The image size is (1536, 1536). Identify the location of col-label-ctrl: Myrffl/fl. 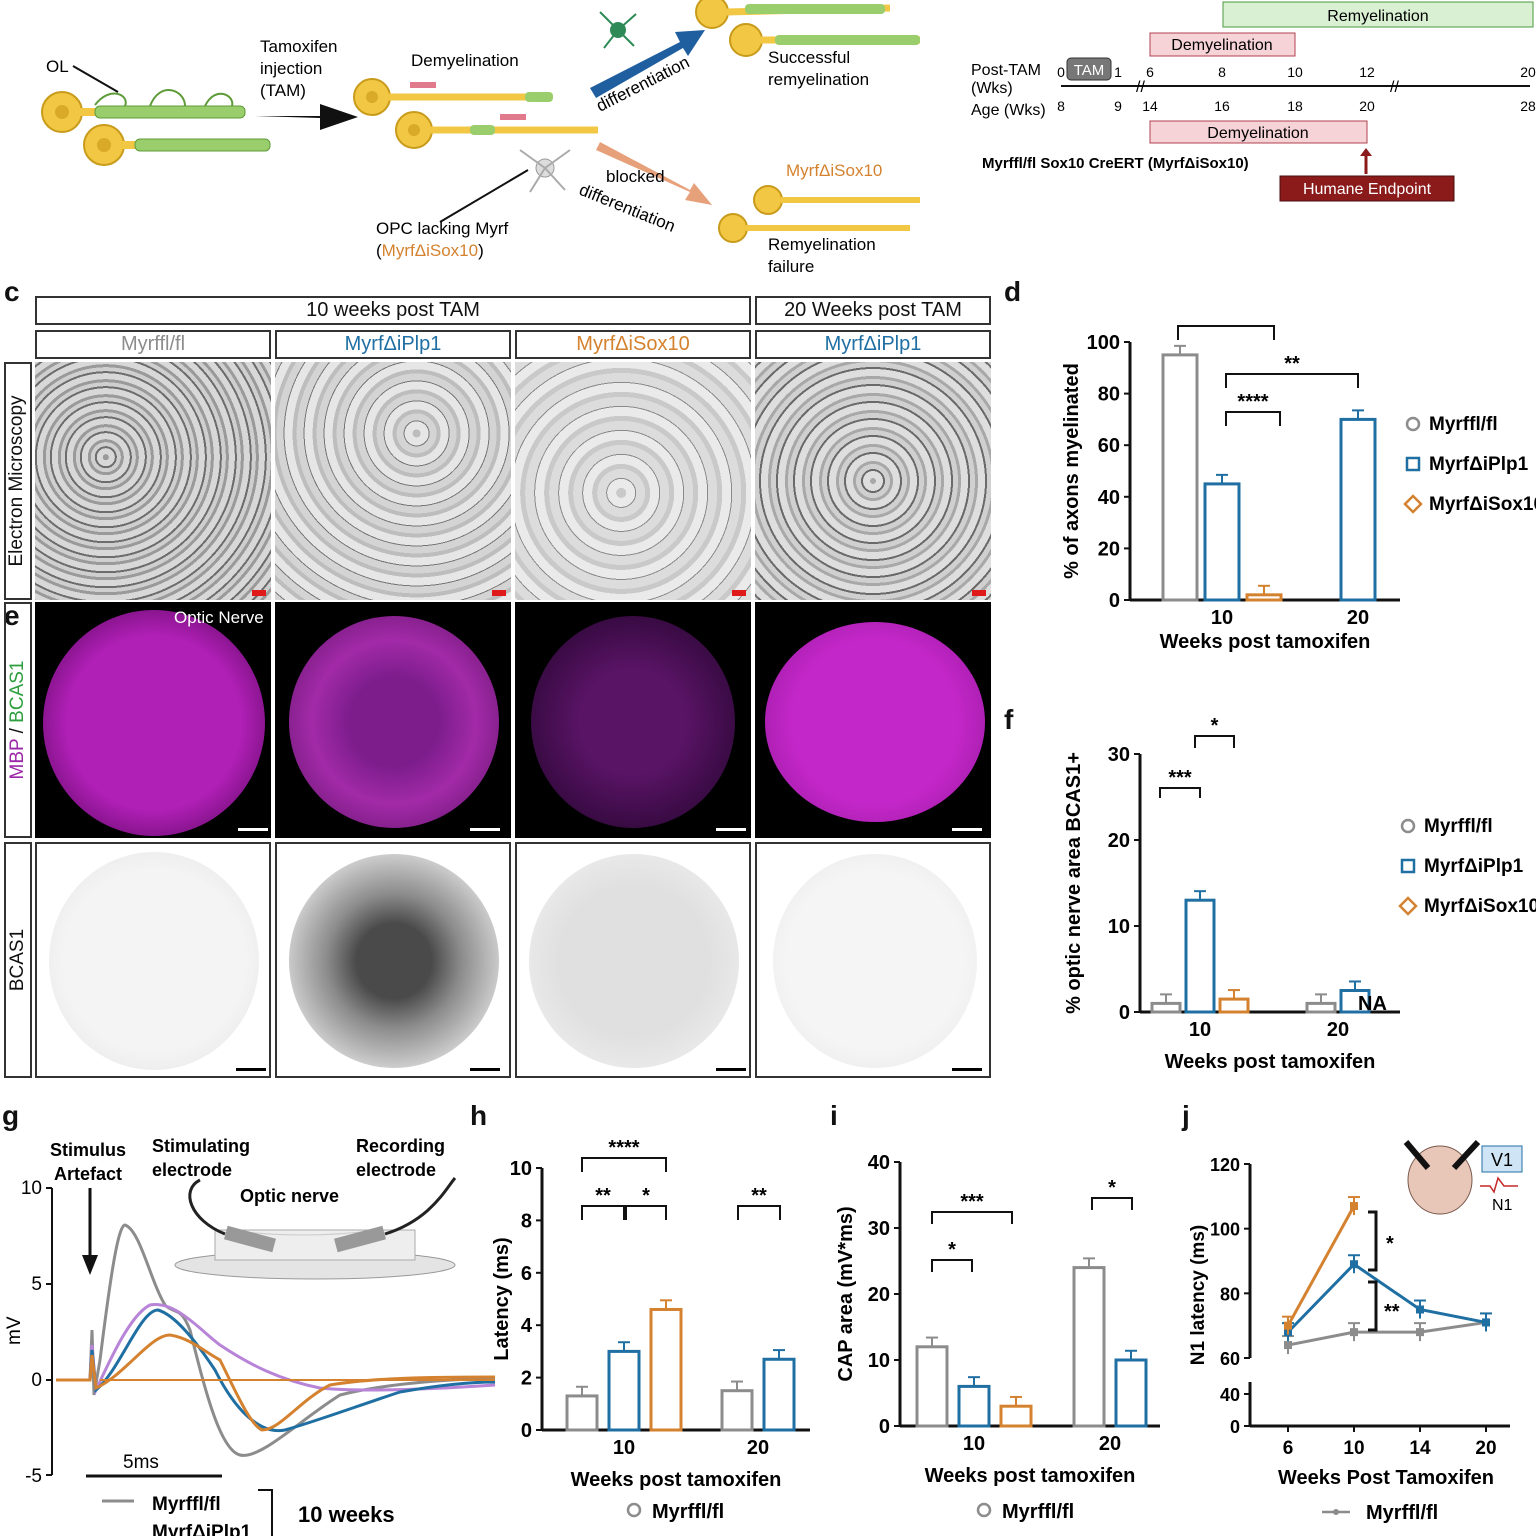
(153, 344).